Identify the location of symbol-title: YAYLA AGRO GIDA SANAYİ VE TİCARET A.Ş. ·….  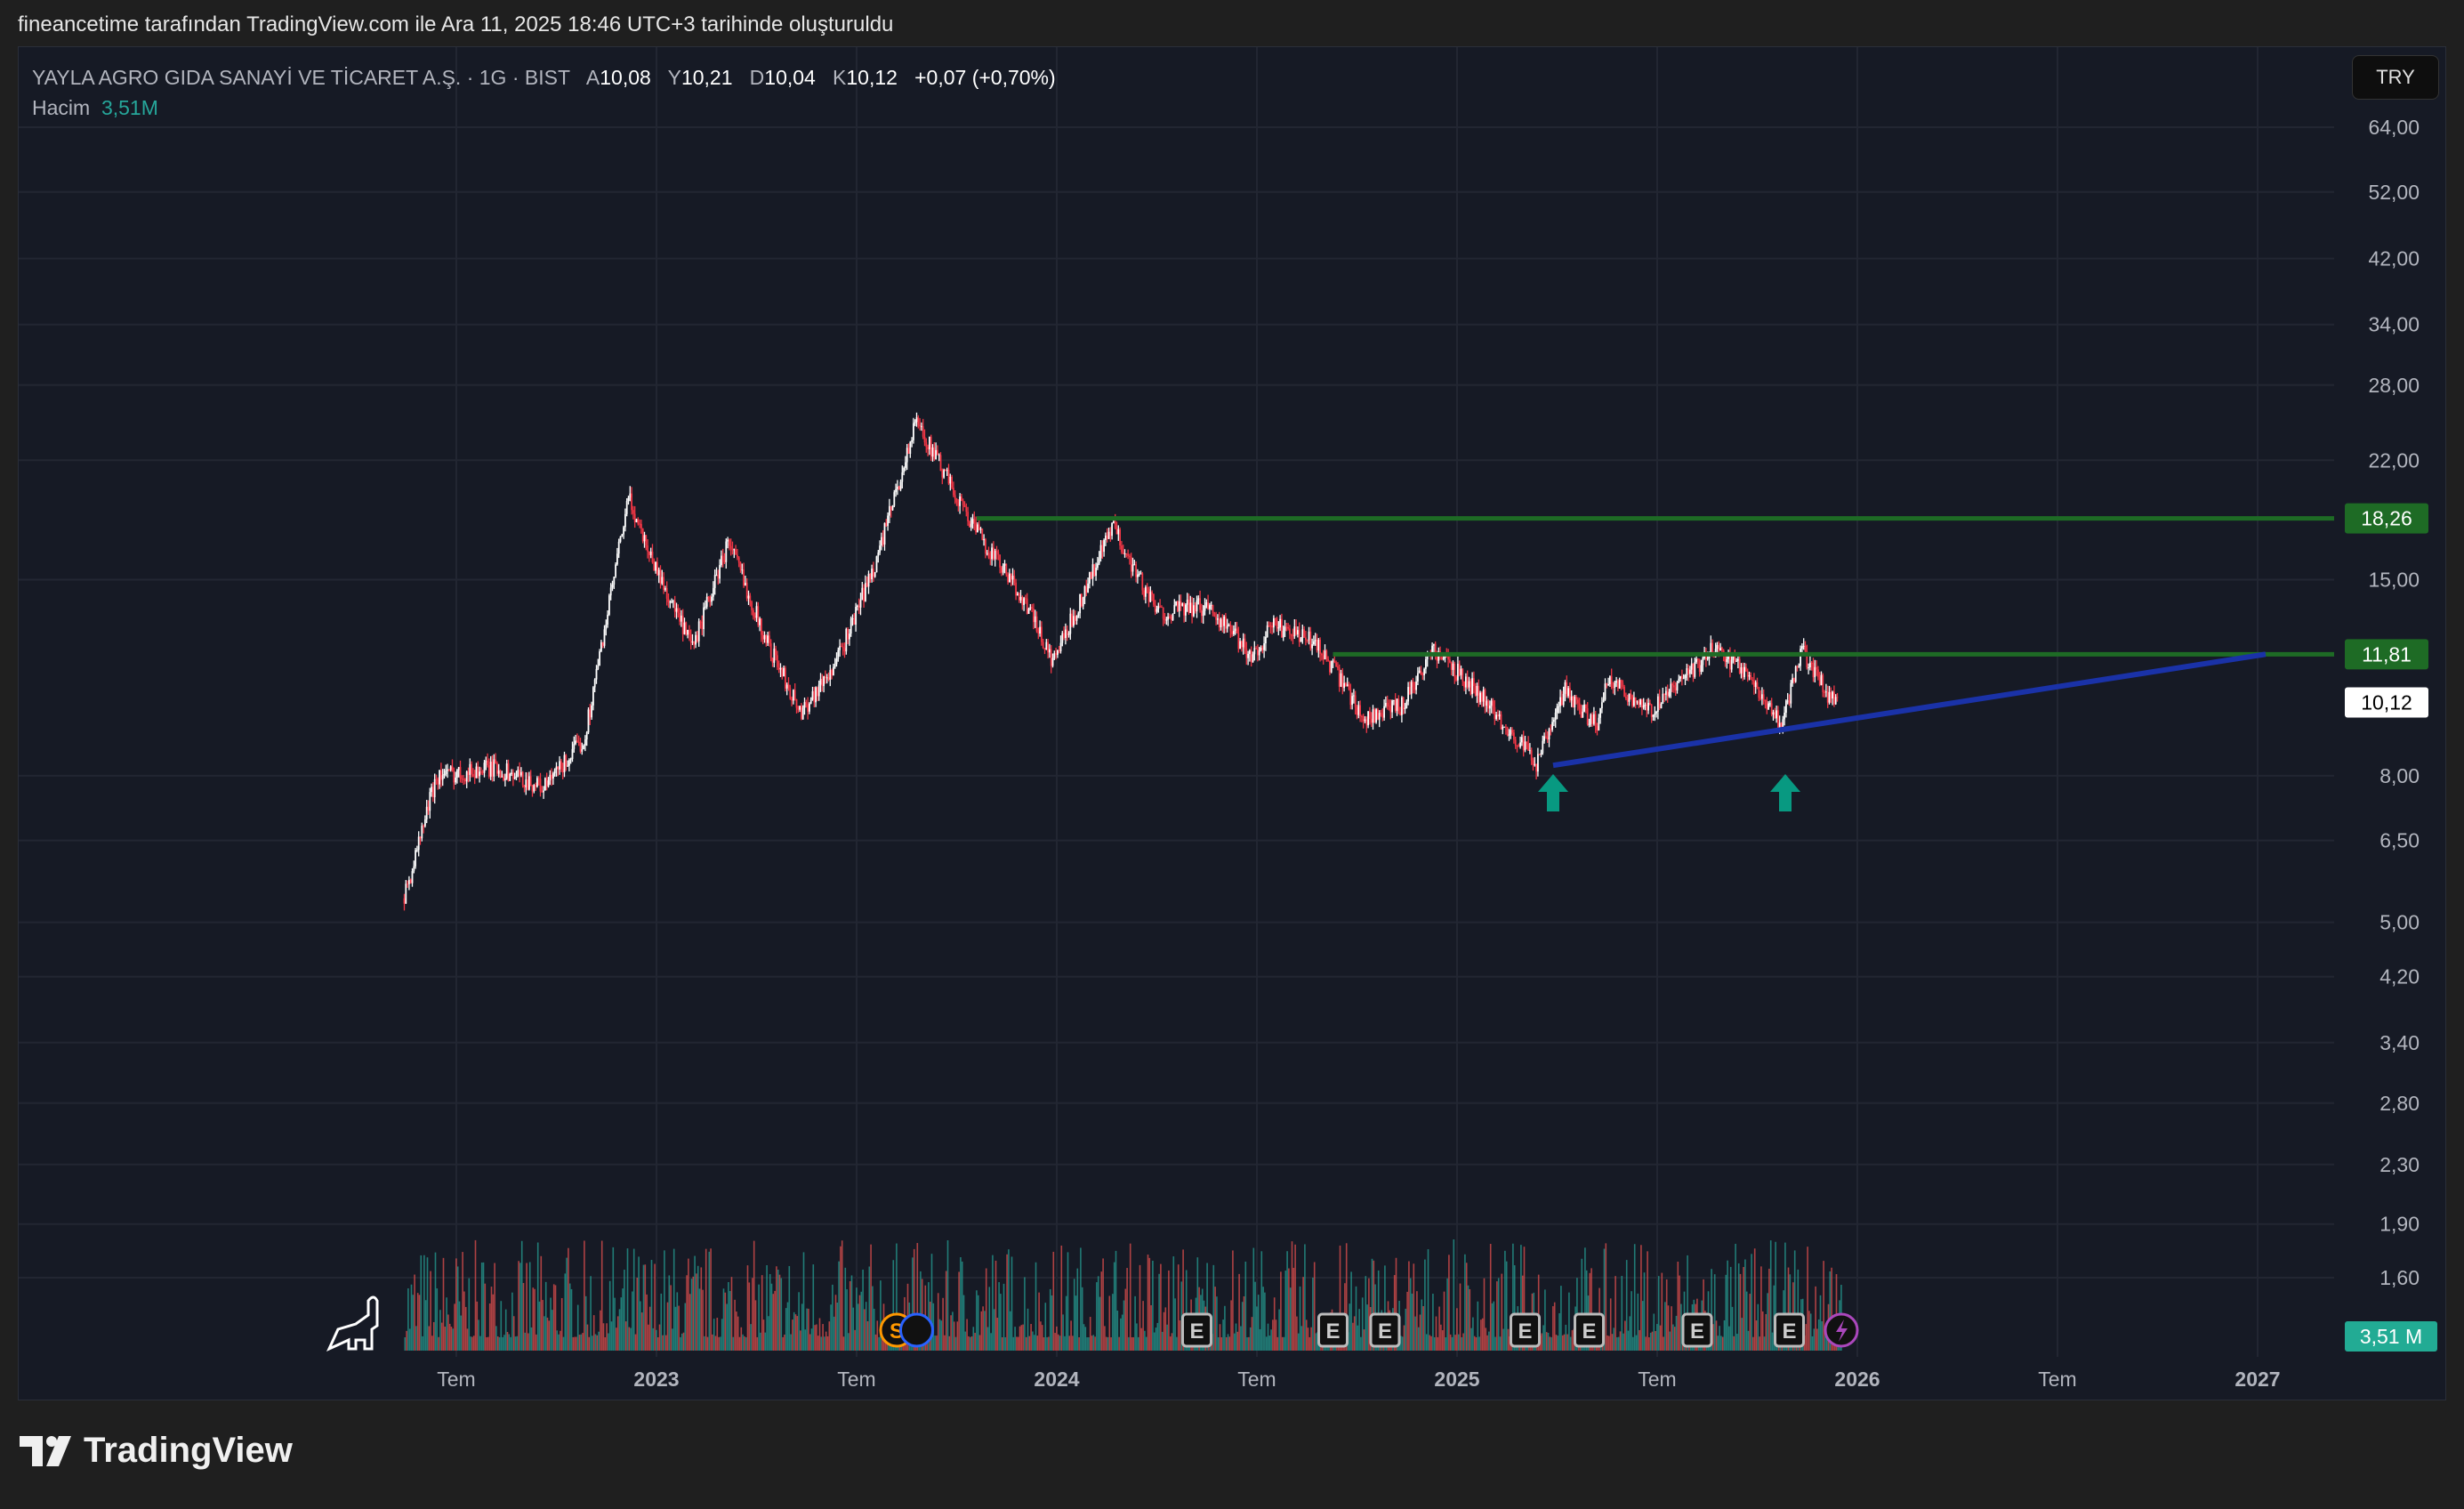
(301, 77).